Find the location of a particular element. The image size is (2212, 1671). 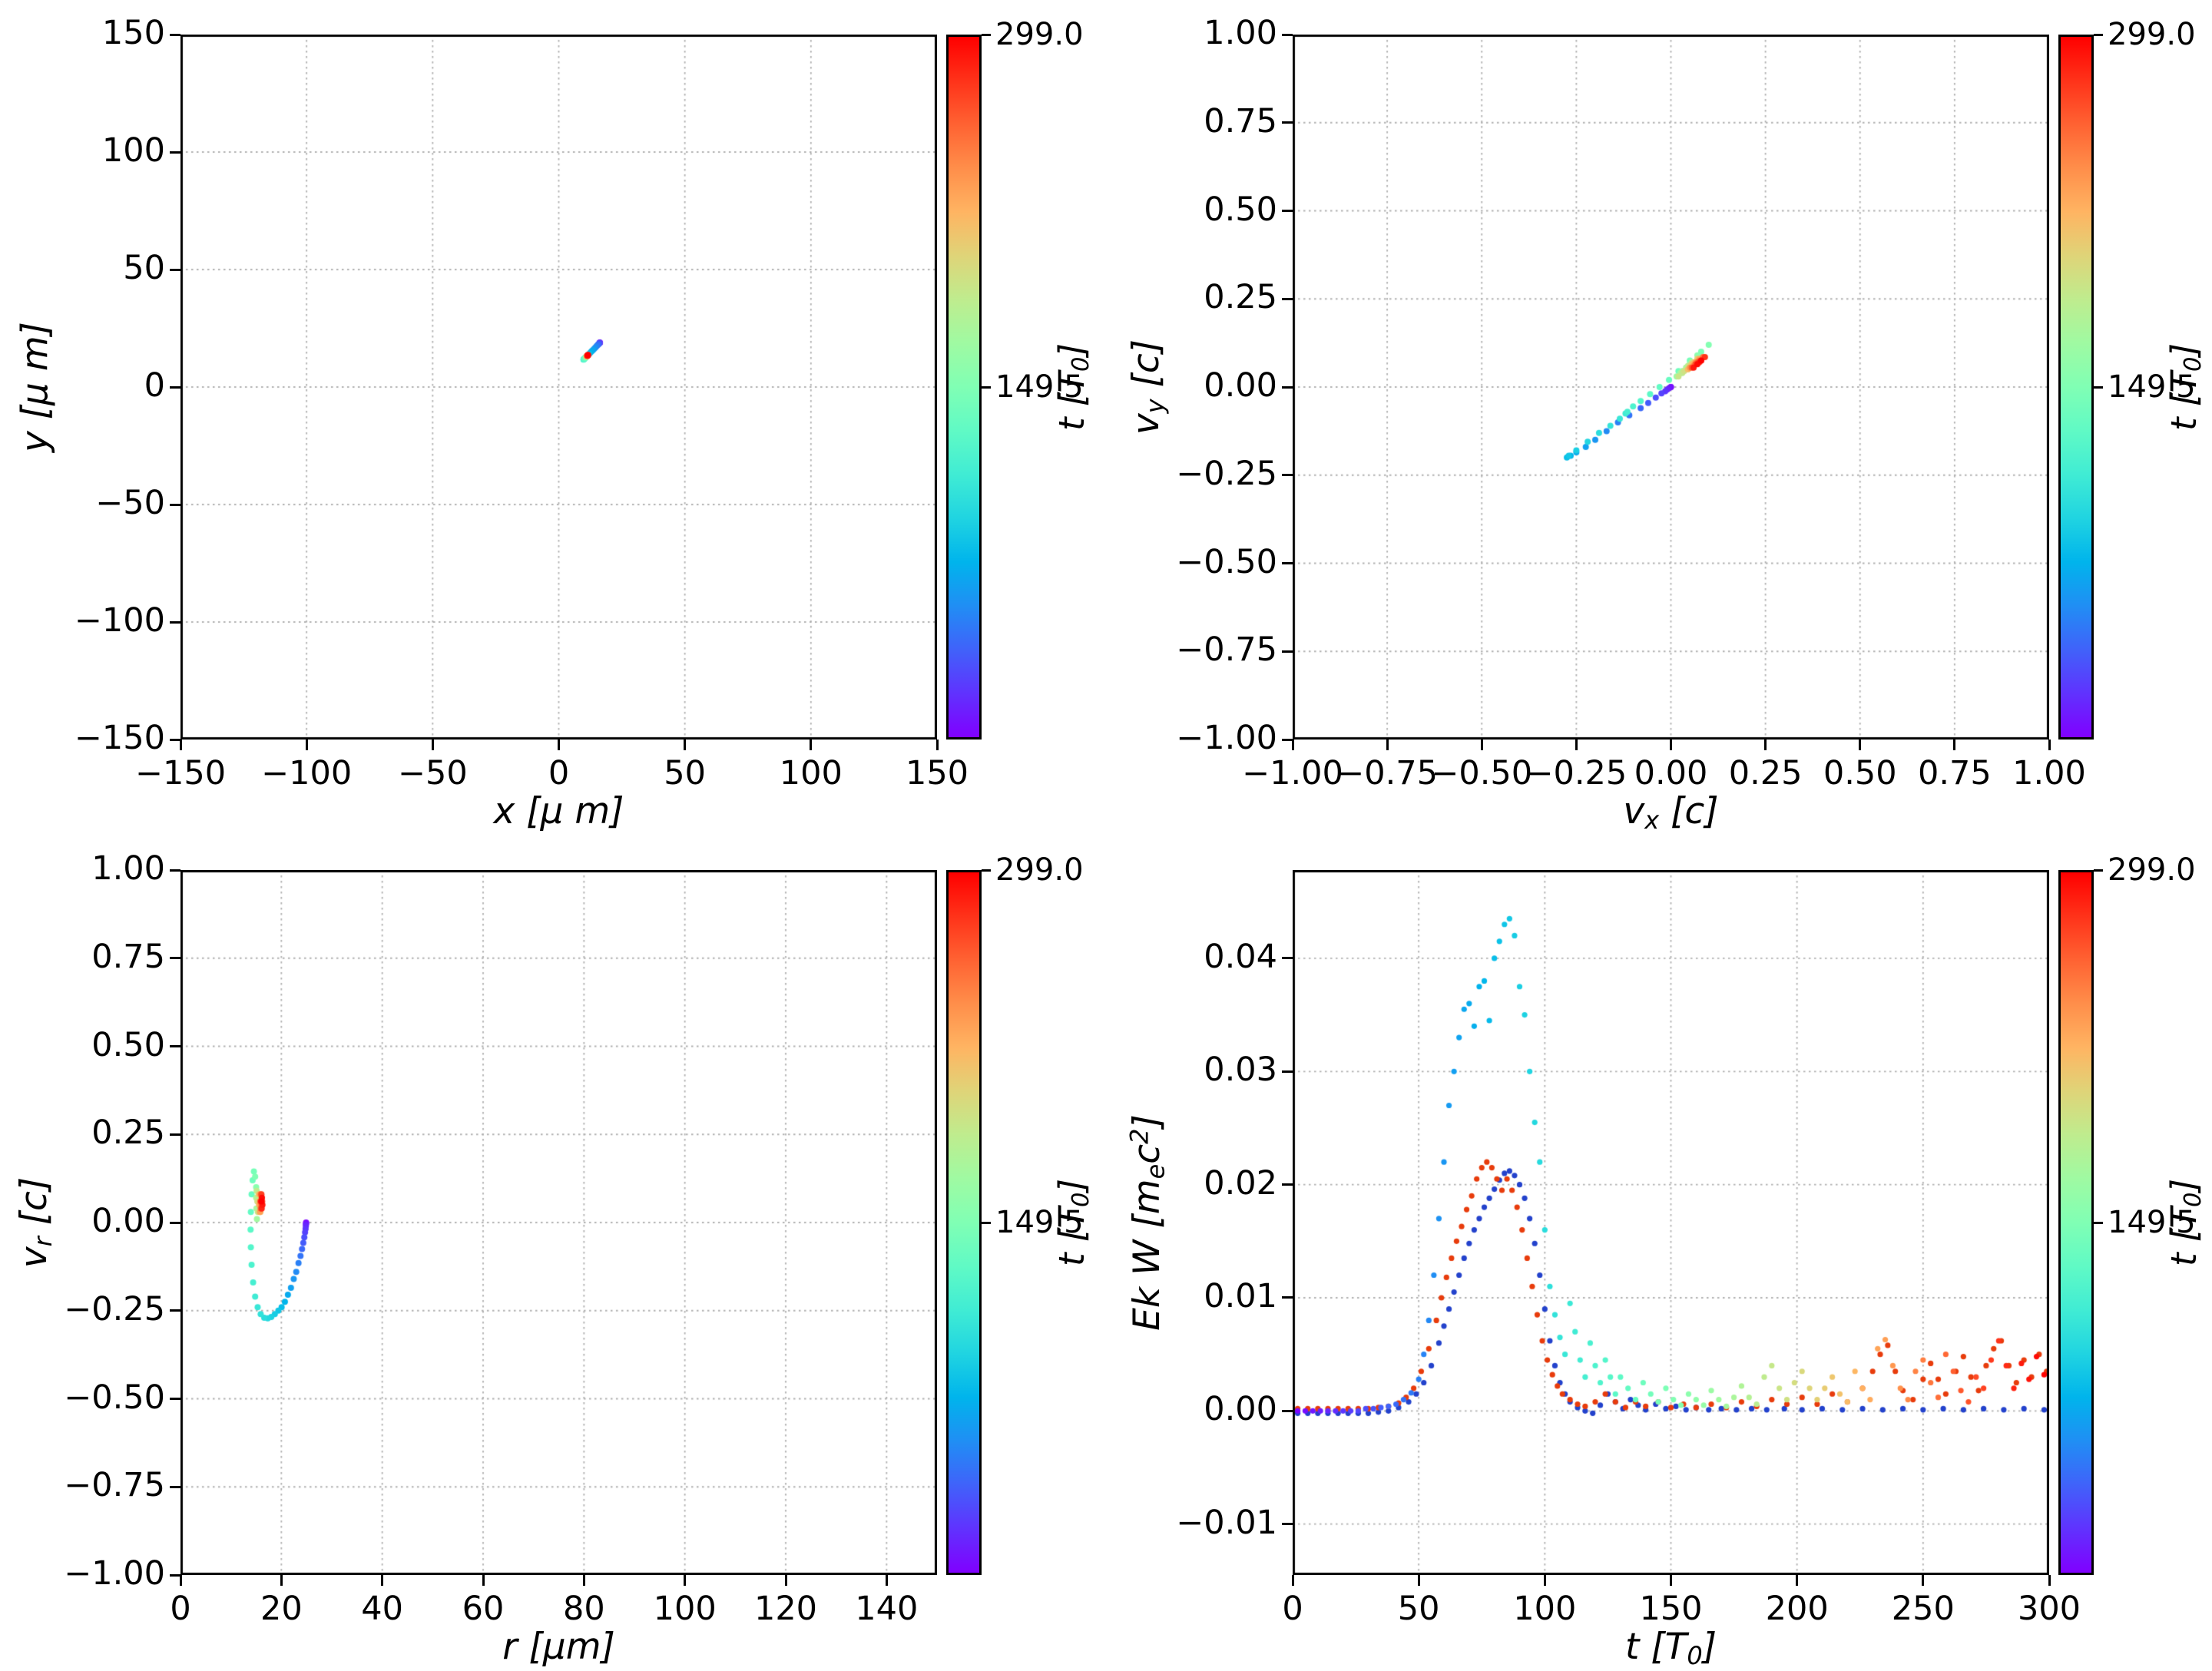

x-tick-label: 120 is located at coordinates (786, 1609).